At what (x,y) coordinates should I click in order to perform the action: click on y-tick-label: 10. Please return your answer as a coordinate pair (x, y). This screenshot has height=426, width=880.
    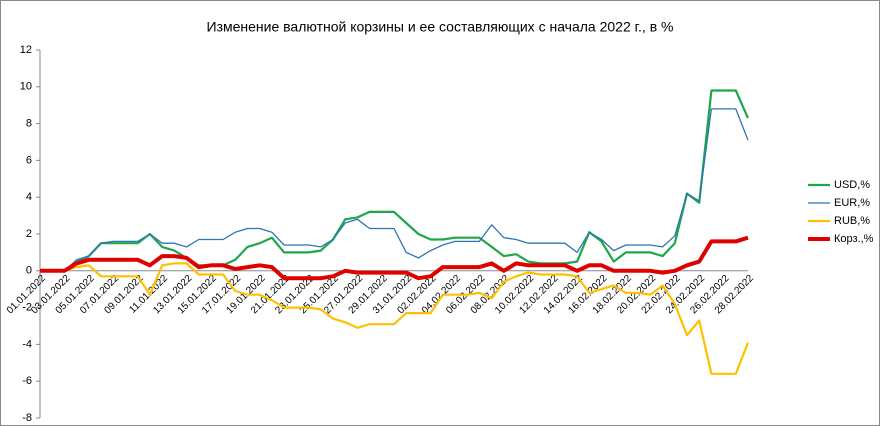
    Looking at the image, I should click on (26, 87).